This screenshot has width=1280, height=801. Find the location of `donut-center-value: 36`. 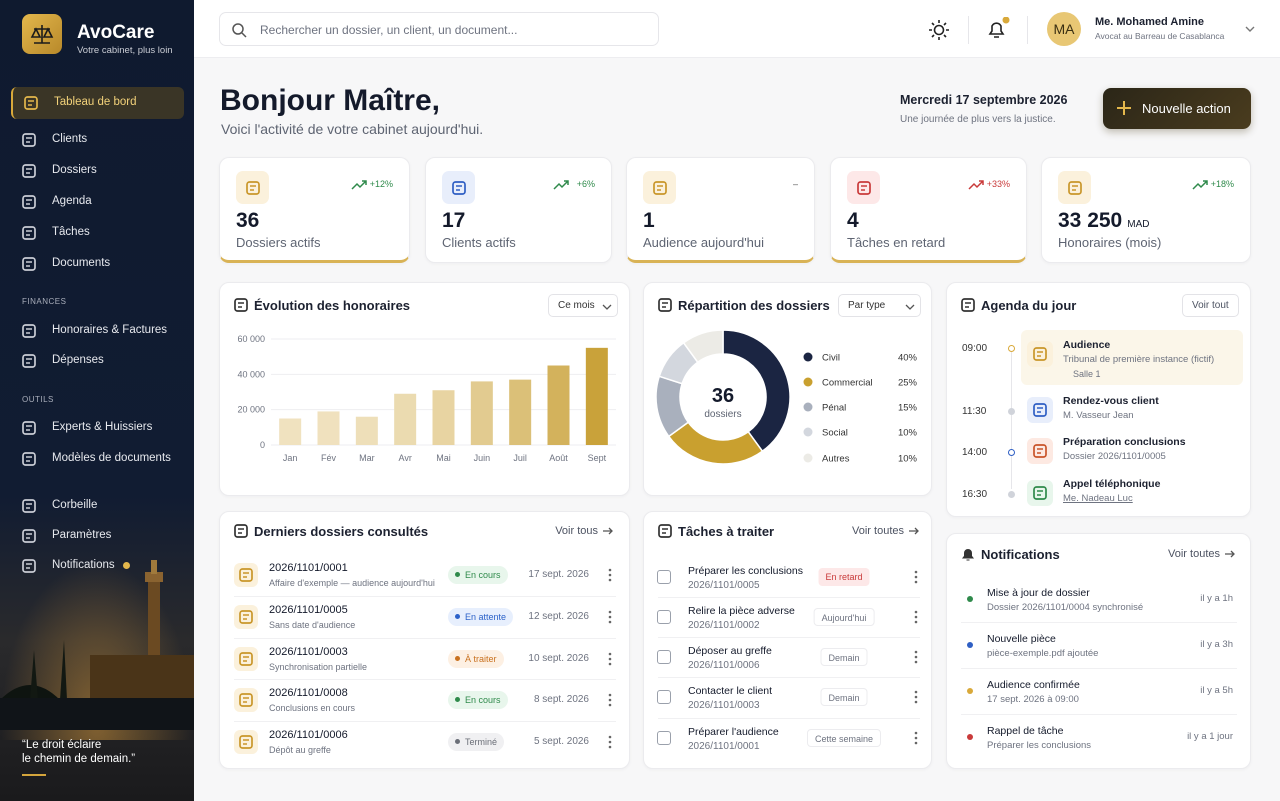

donut-center-value: 36 is located at coordinates (723, 396).